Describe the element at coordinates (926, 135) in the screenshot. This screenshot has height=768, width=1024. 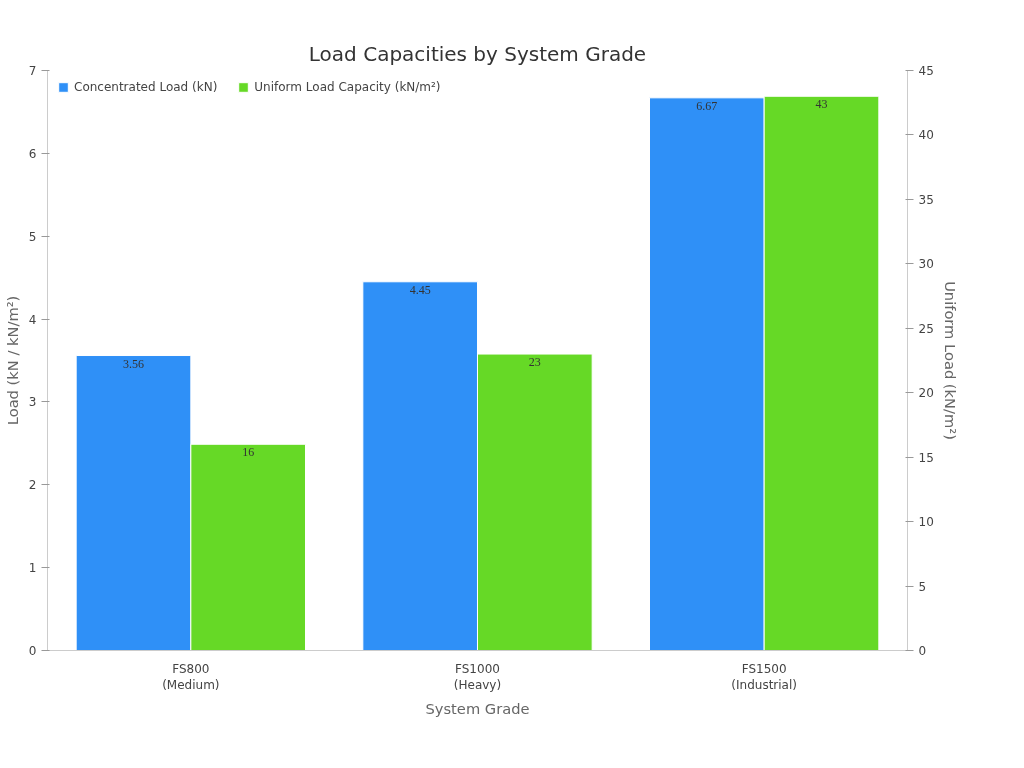
I see `y2-tick-label: 40` at that location.